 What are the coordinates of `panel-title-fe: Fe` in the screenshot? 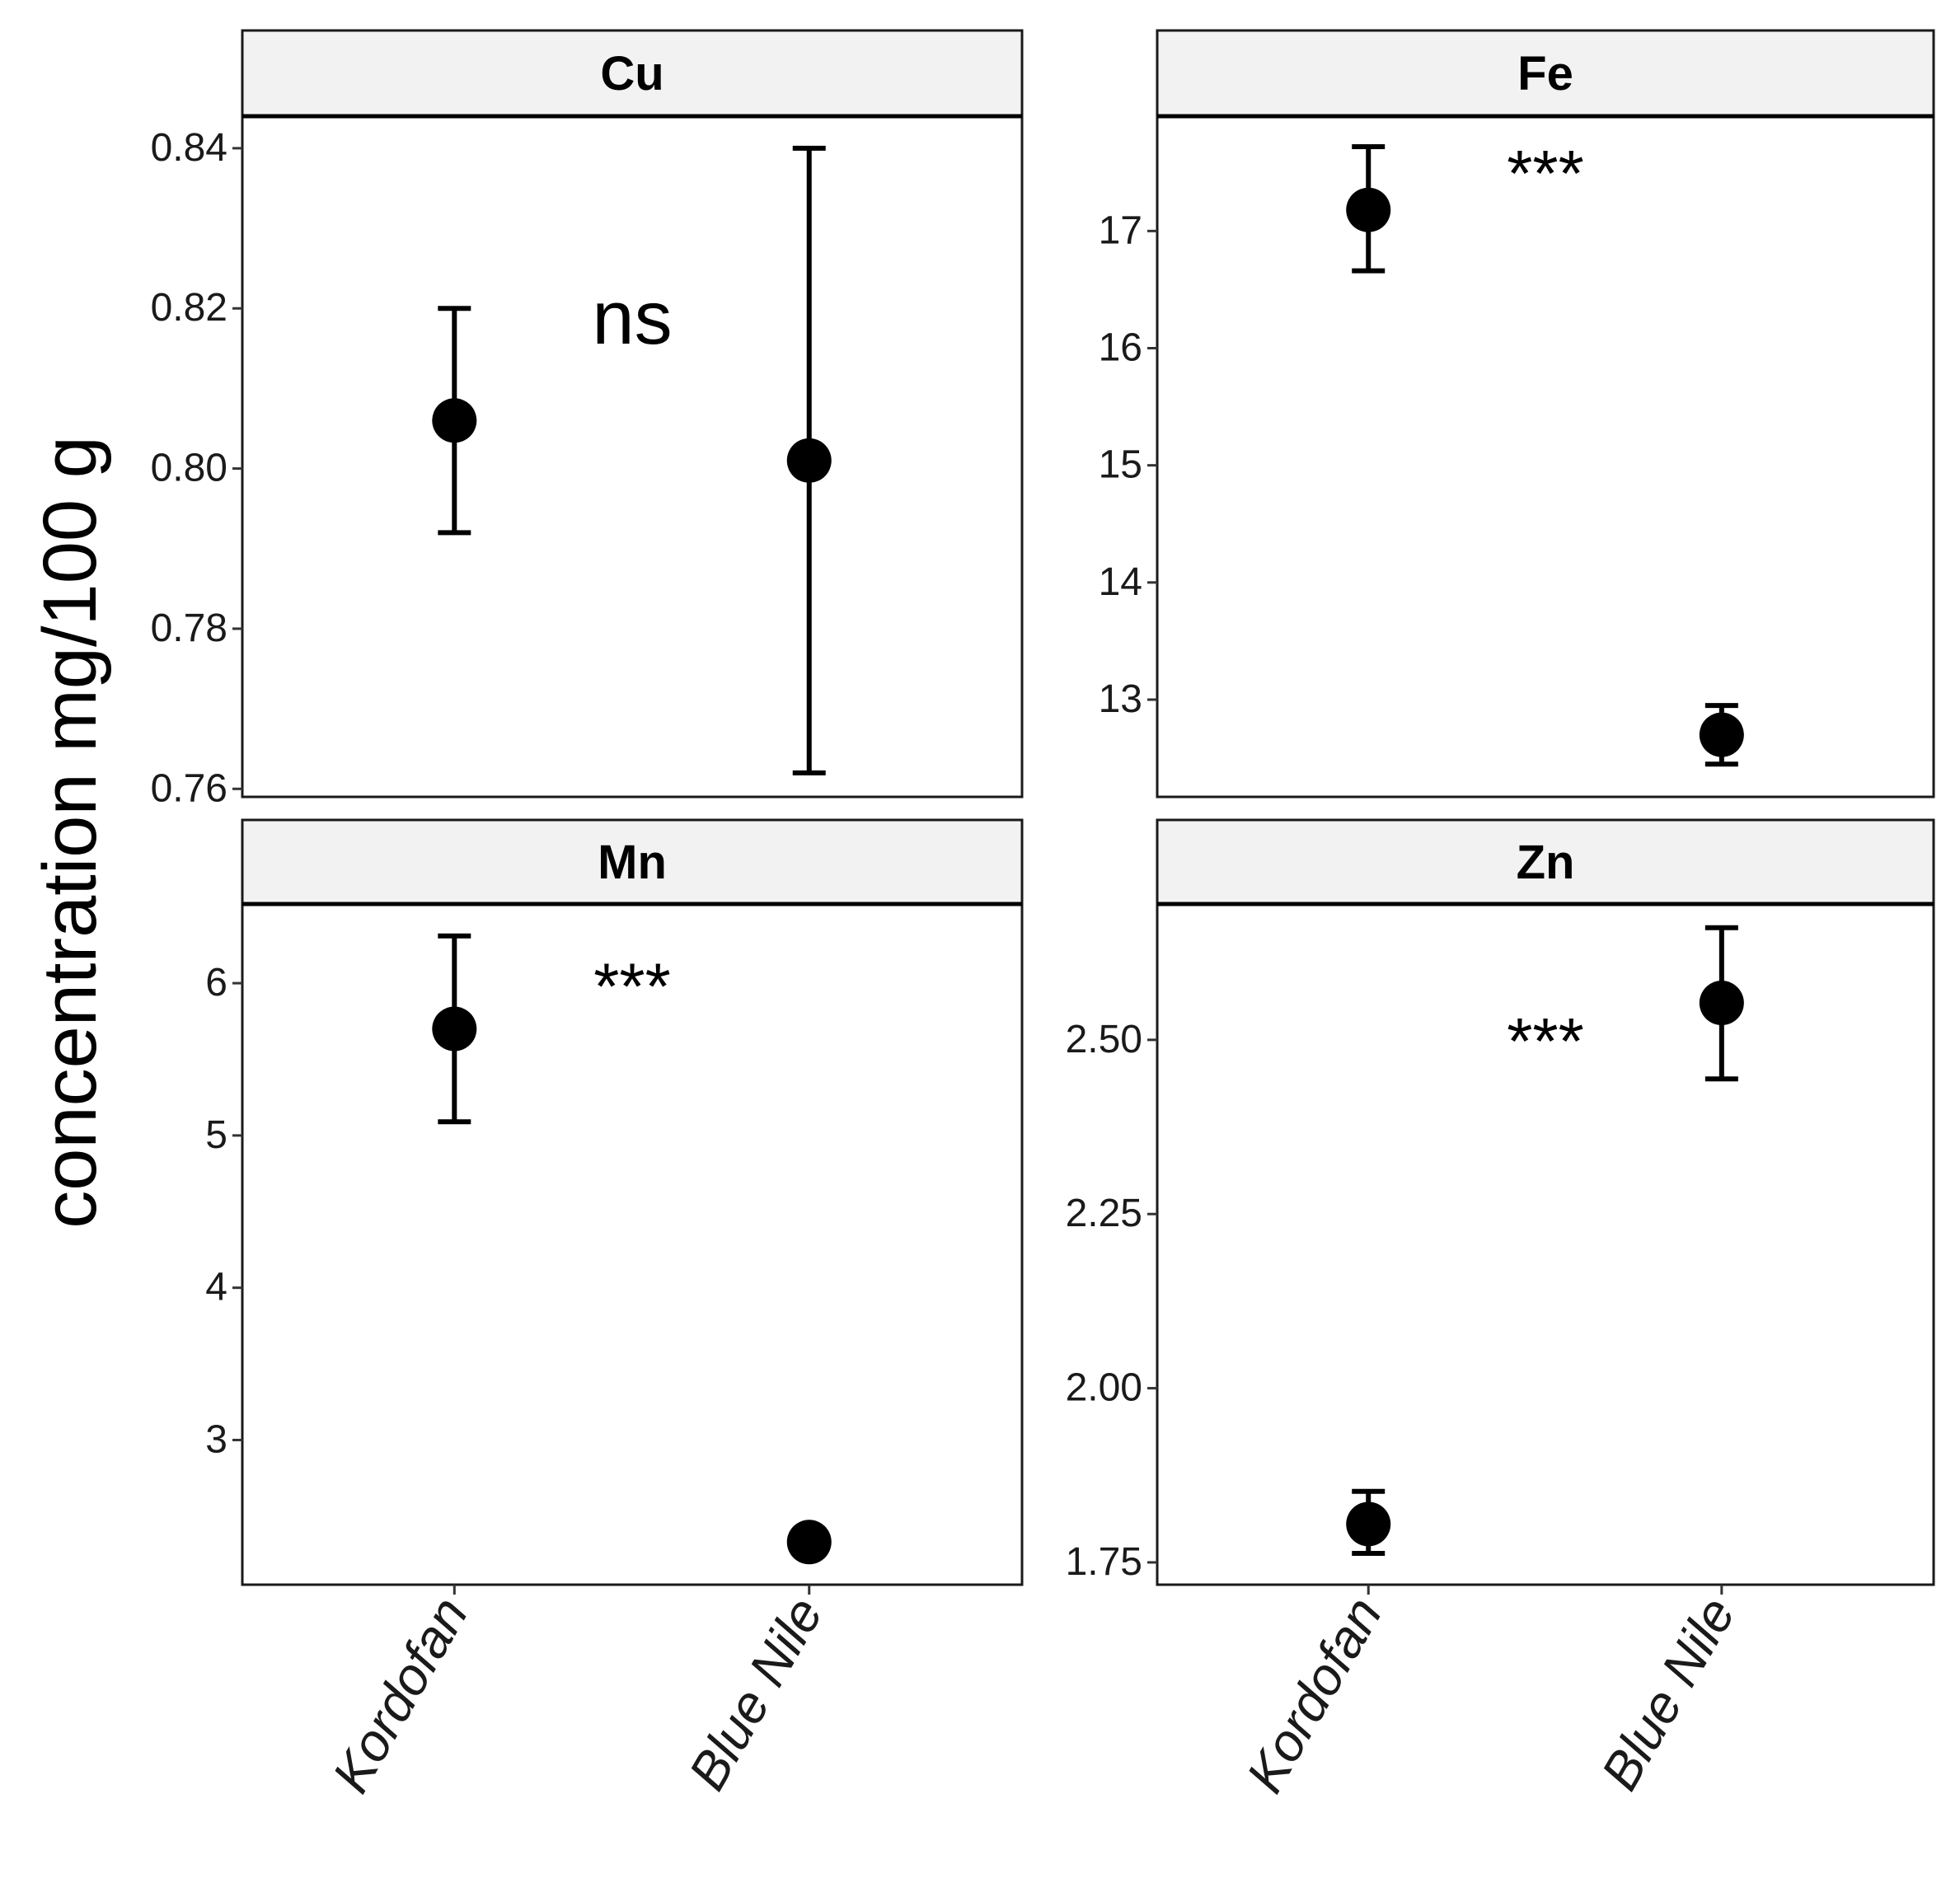 It's located at (1545, 74).